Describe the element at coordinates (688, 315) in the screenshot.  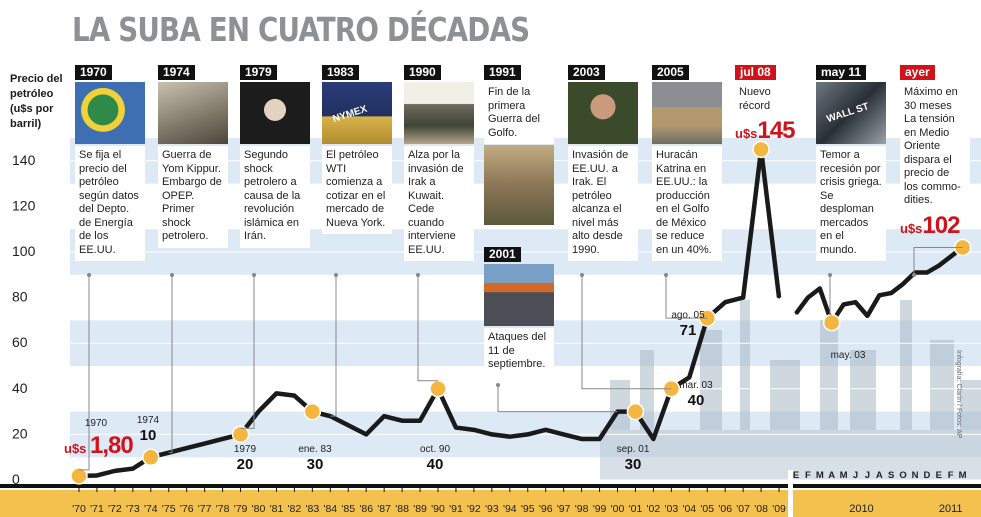
I see `point-label-date: ago. 05` at that location.